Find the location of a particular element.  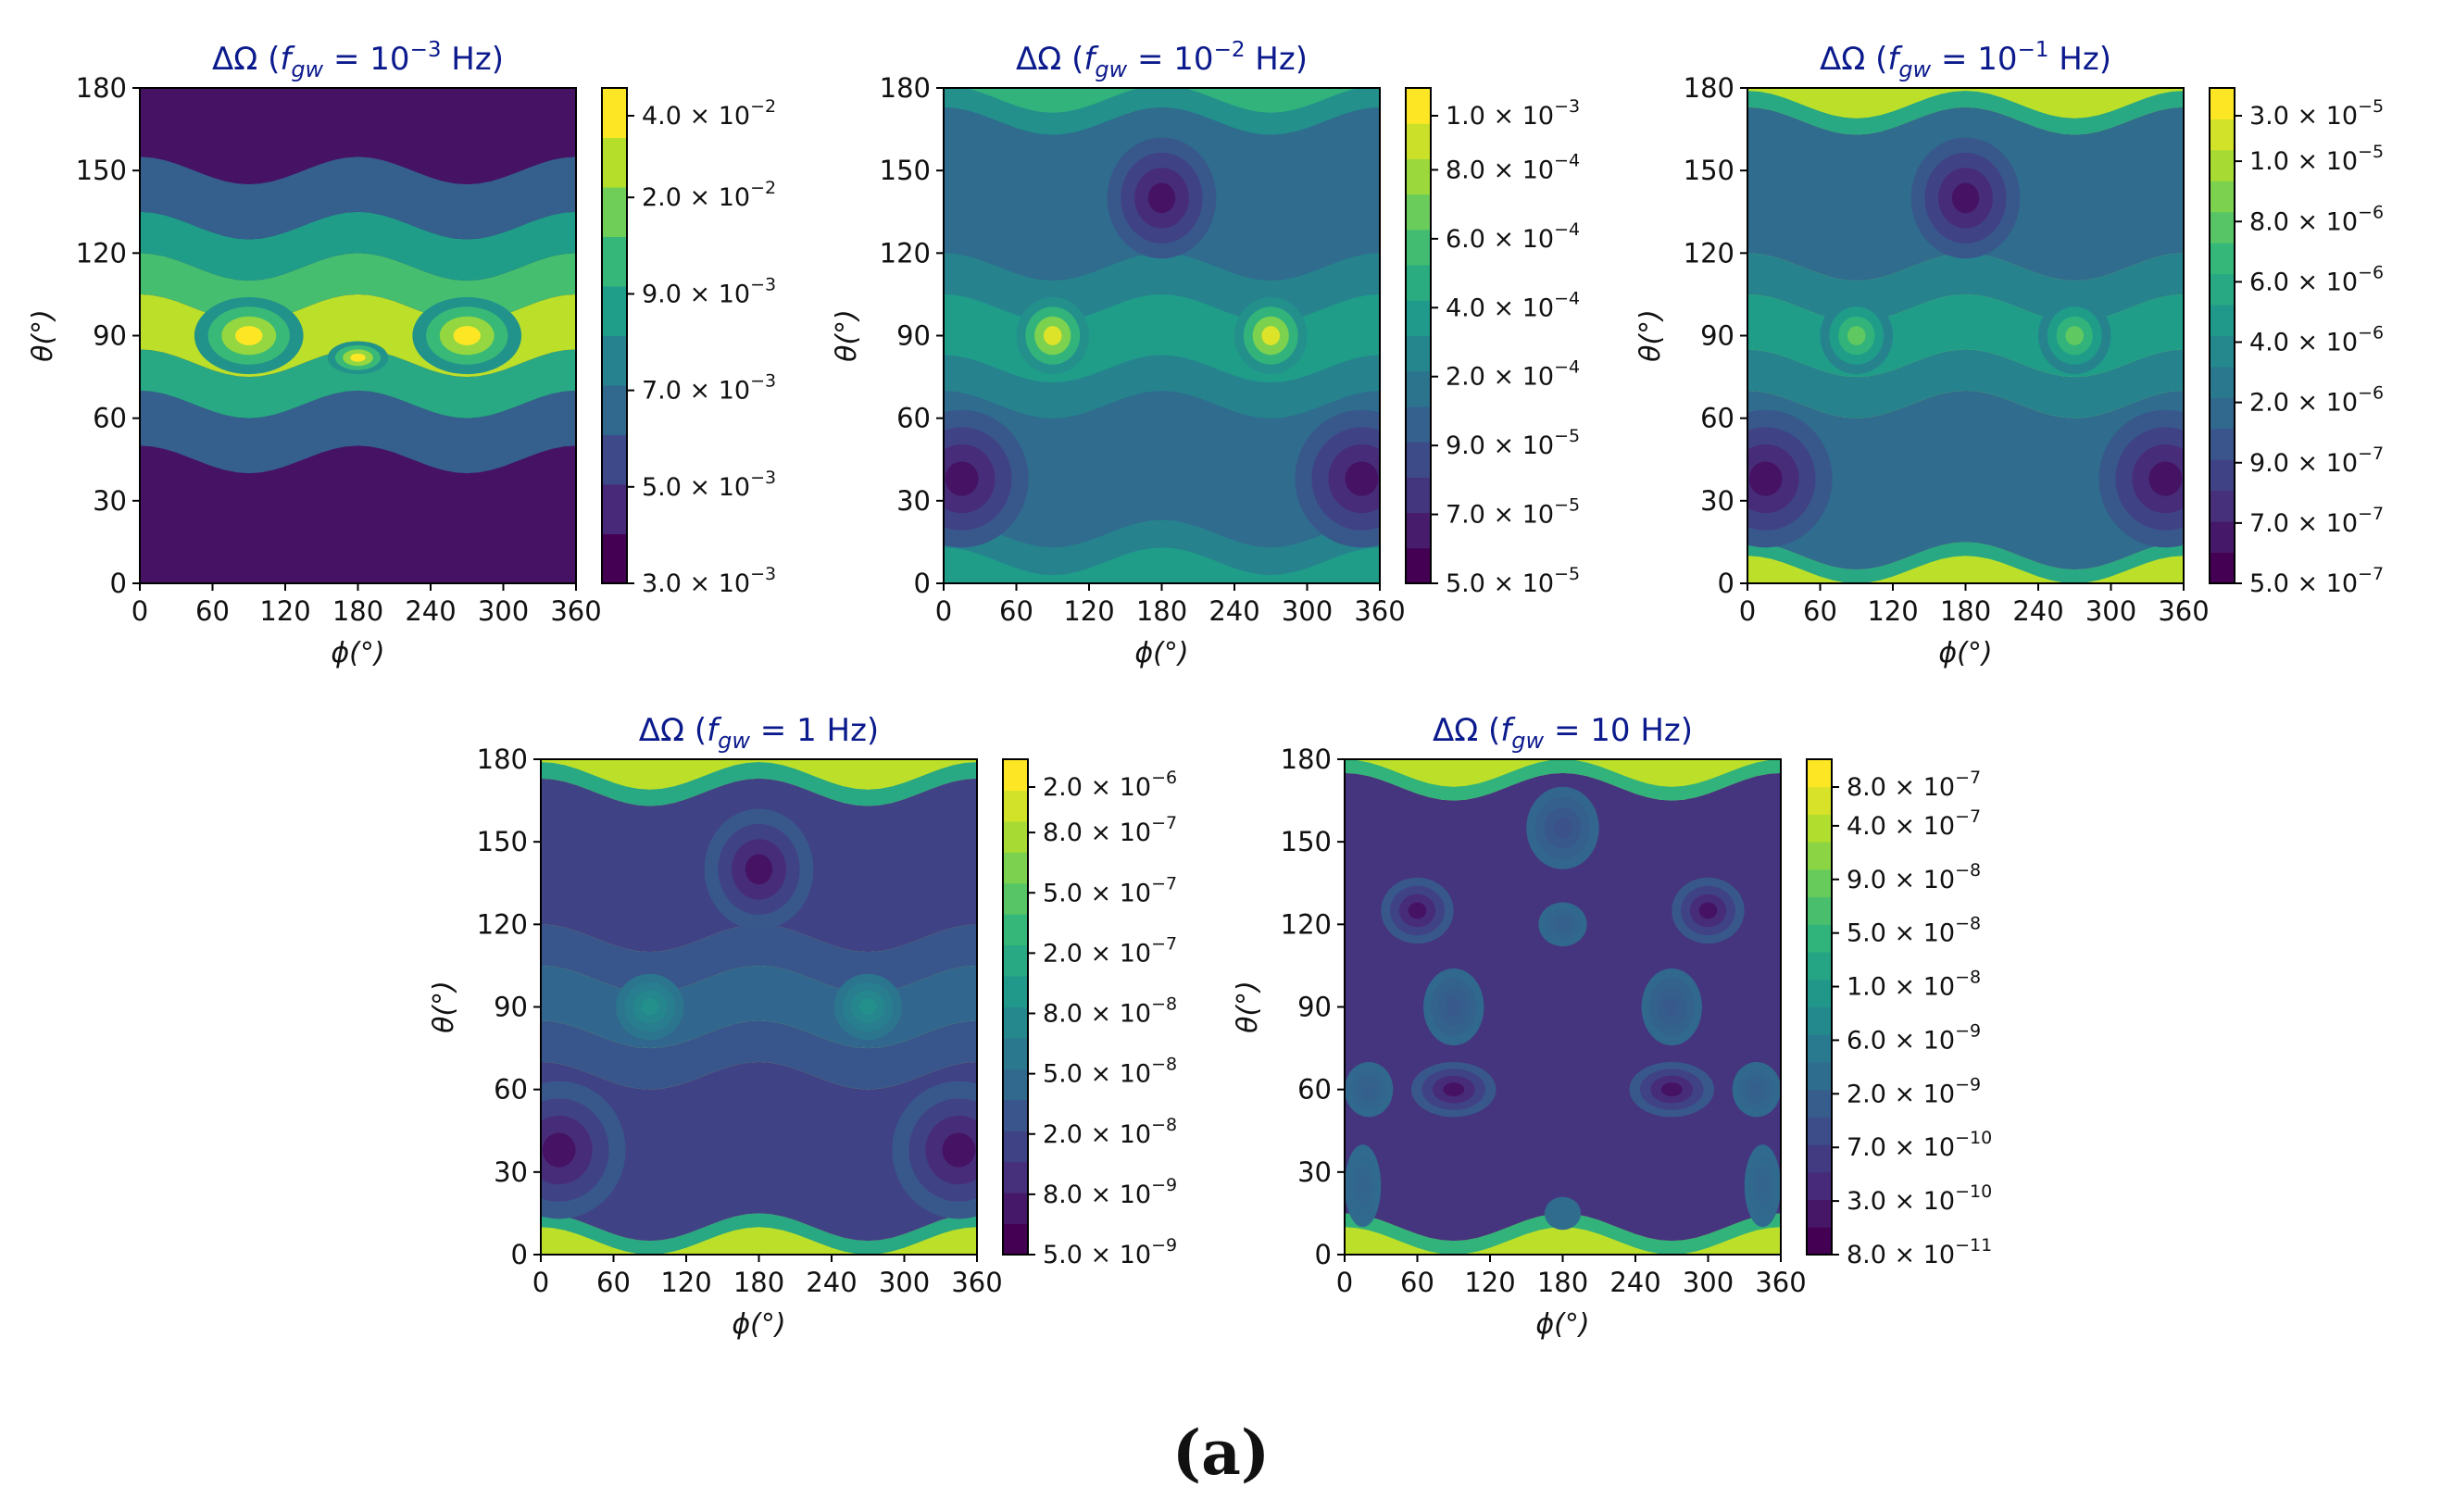

x-tick-label: 240 is located at coordinates (430, 611).